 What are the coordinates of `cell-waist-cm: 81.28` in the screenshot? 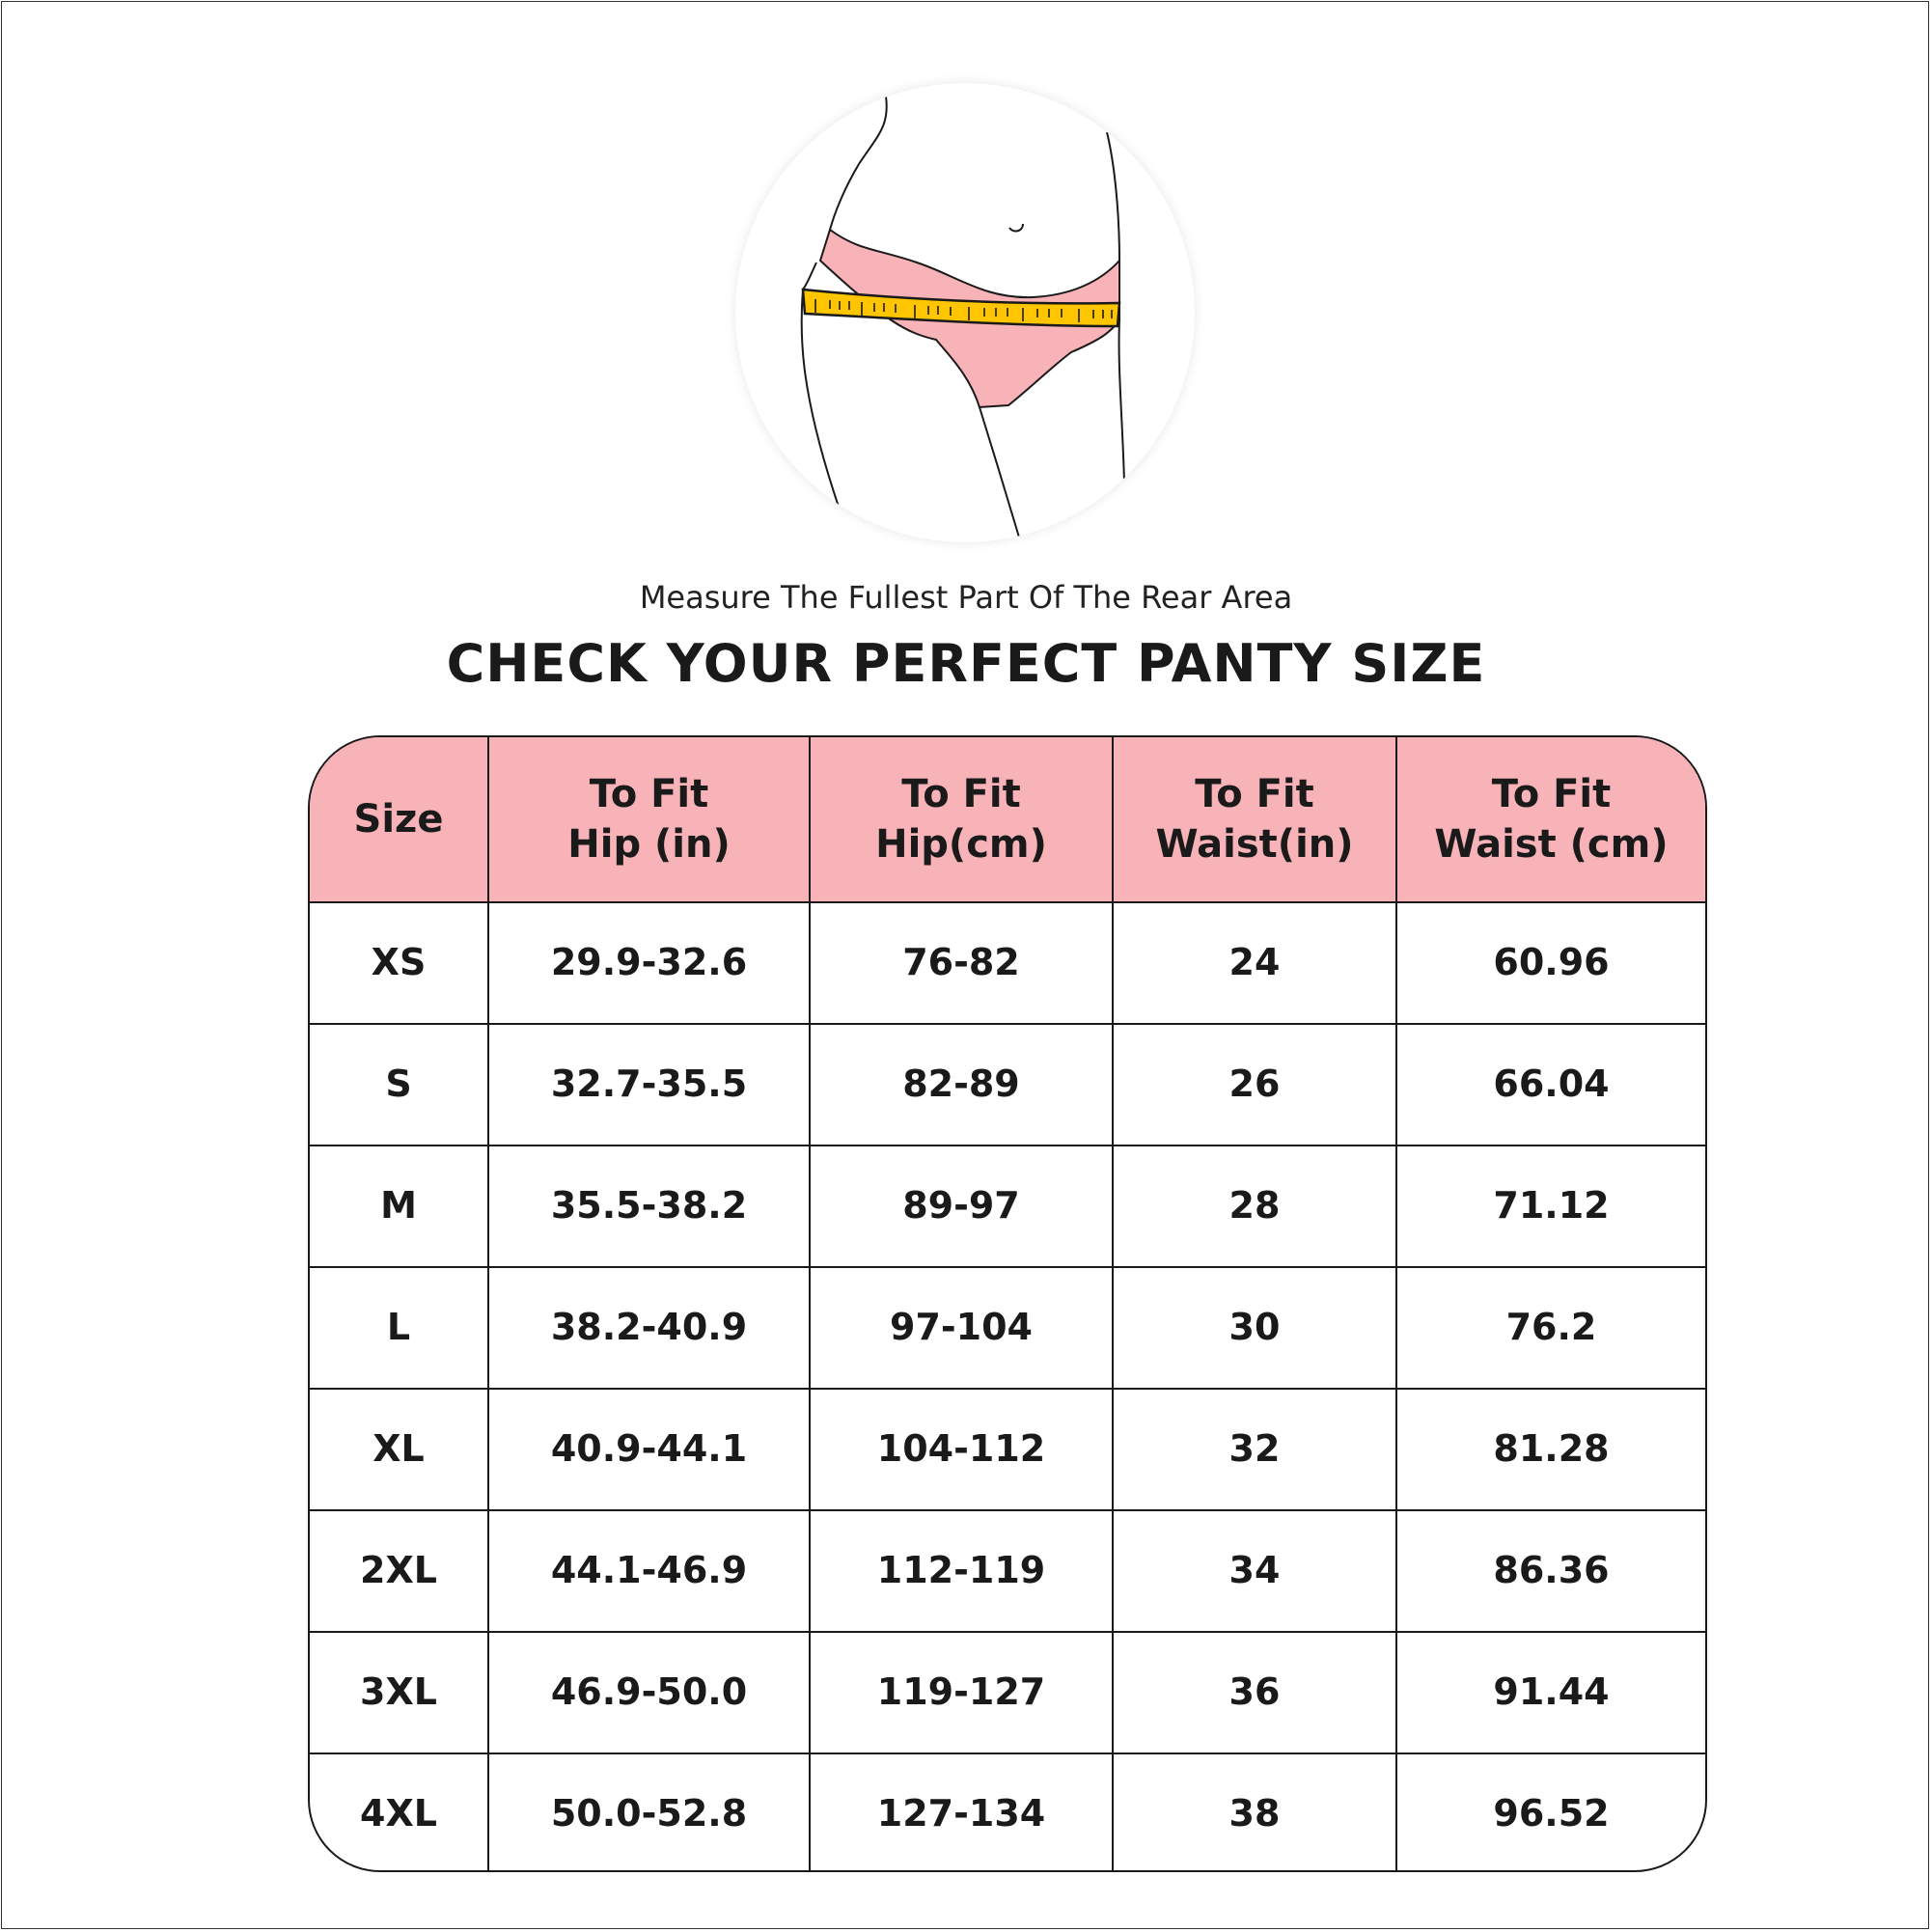 It's located at (1550, 1449).